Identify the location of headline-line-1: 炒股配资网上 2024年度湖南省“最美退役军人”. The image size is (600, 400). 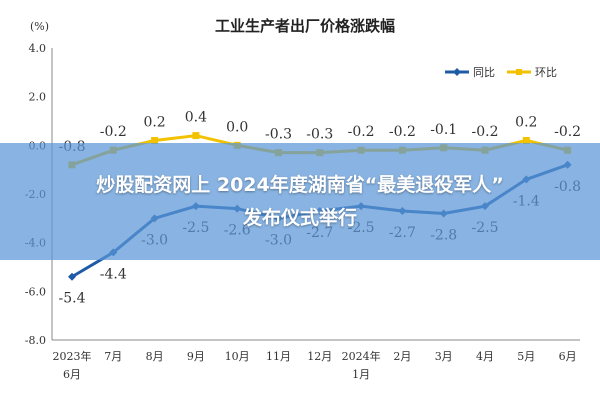
(300, 185).